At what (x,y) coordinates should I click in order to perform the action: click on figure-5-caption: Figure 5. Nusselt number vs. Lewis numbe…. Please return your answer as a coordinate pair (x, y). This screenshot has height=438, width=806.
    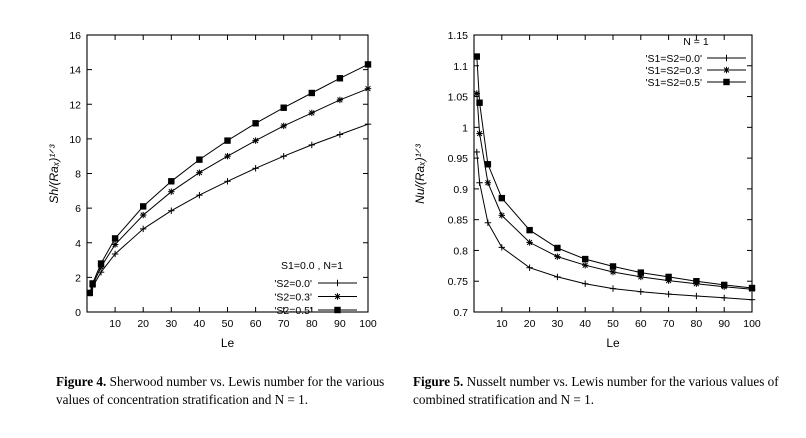
    Looking at the image, I should click on (598, 391).